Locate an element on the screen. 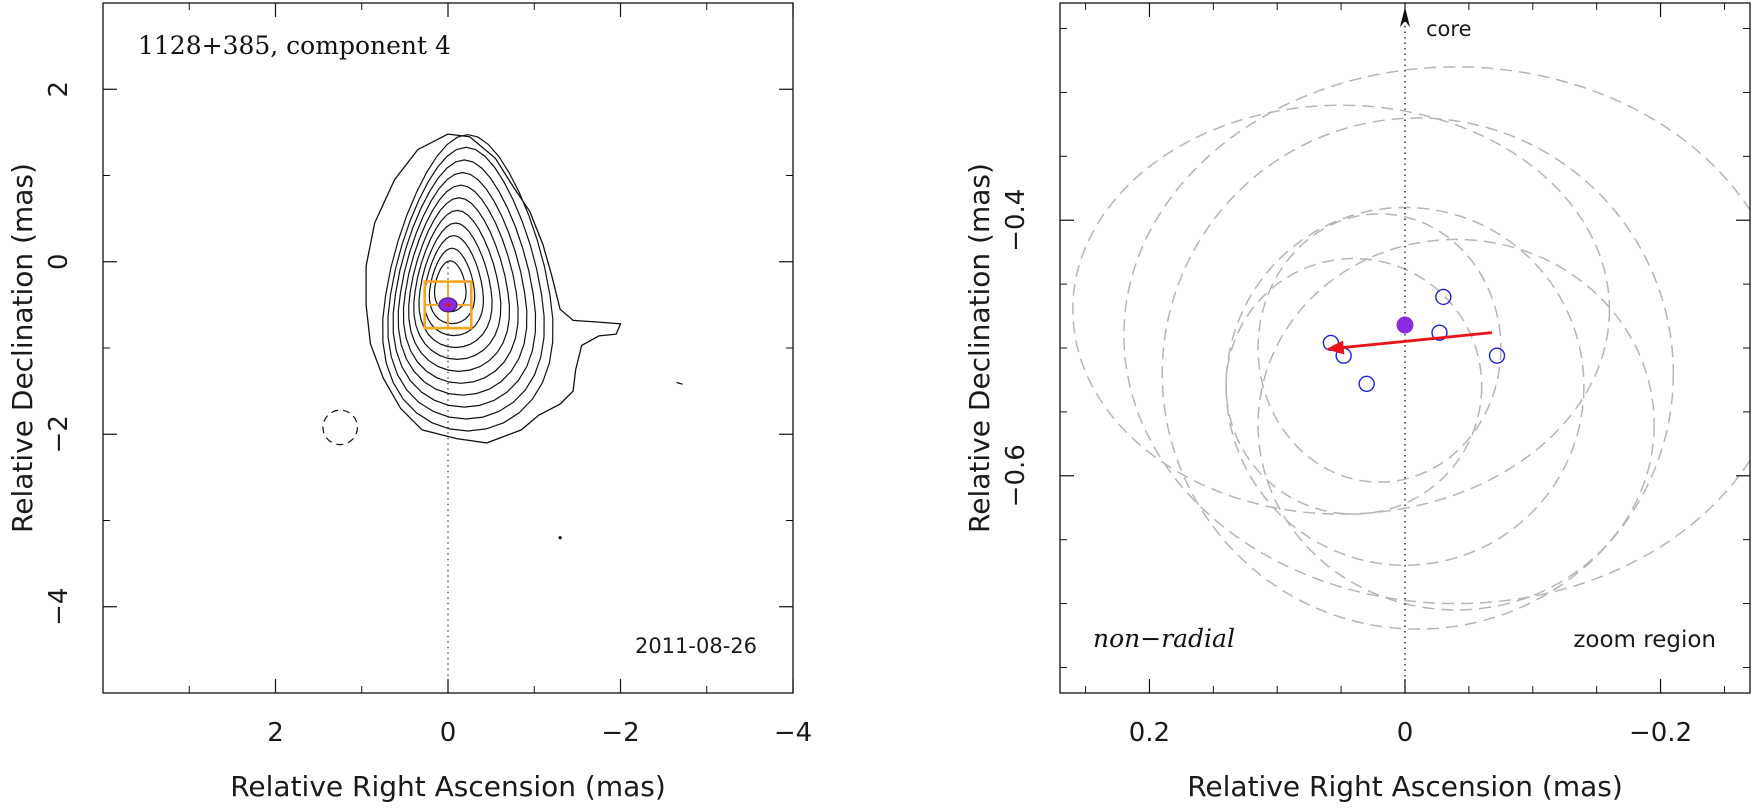  core-label: core is located at coordinates (1449, 29).